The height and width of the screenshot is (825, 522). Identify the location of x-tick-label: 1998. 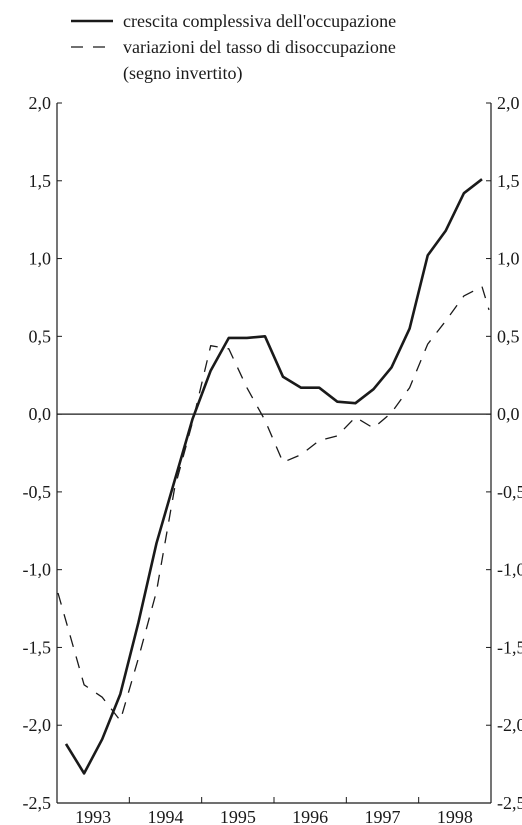
(455, 816).